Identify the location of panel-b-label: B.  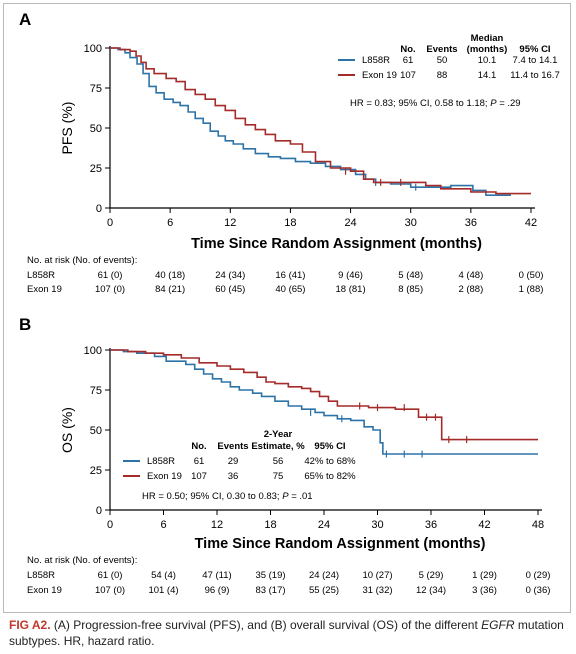
(25, 324).